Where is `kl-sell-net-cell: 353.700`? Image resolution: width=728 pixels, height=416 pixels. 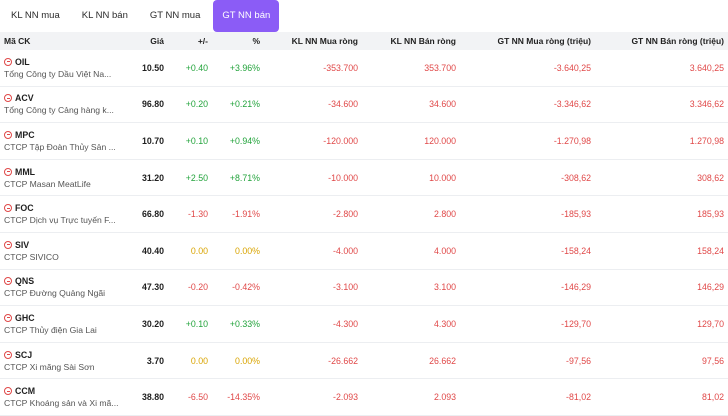 kl-sell-net-cell: 353.700 is located at coordinates (411, 68).